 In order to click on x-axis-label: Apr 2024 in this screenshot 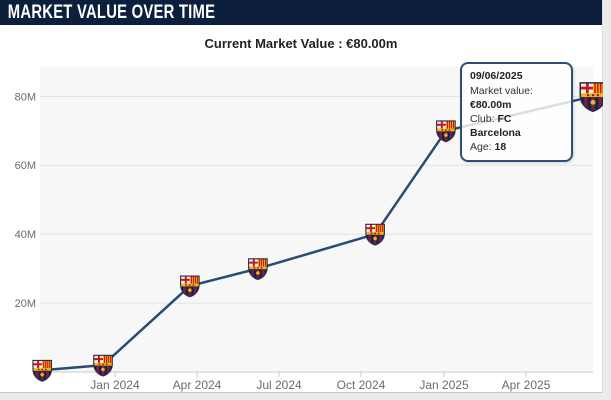, I will do `click(197, 385)`.